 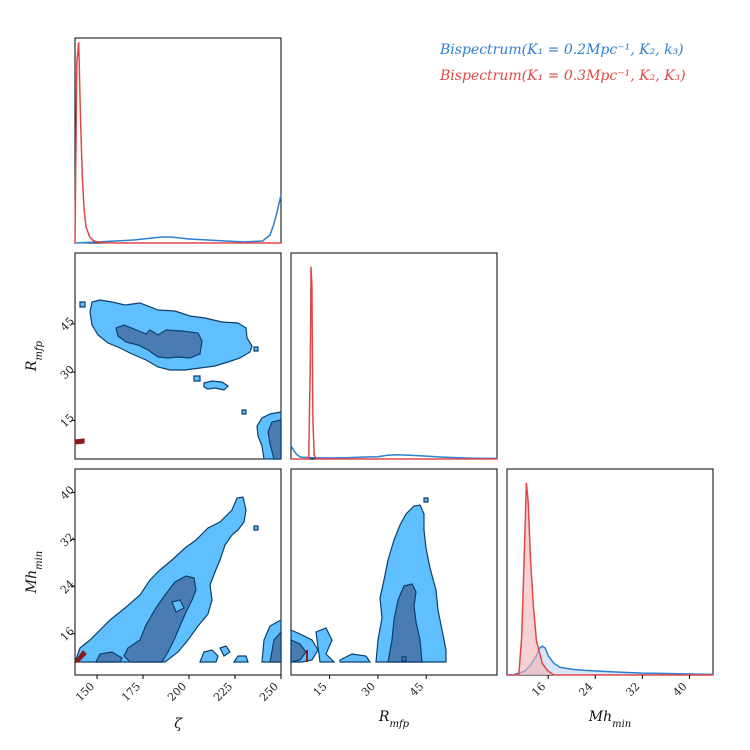 I want to click on panel-zeta-vs-Mhmin, so click(x=178, y=572).